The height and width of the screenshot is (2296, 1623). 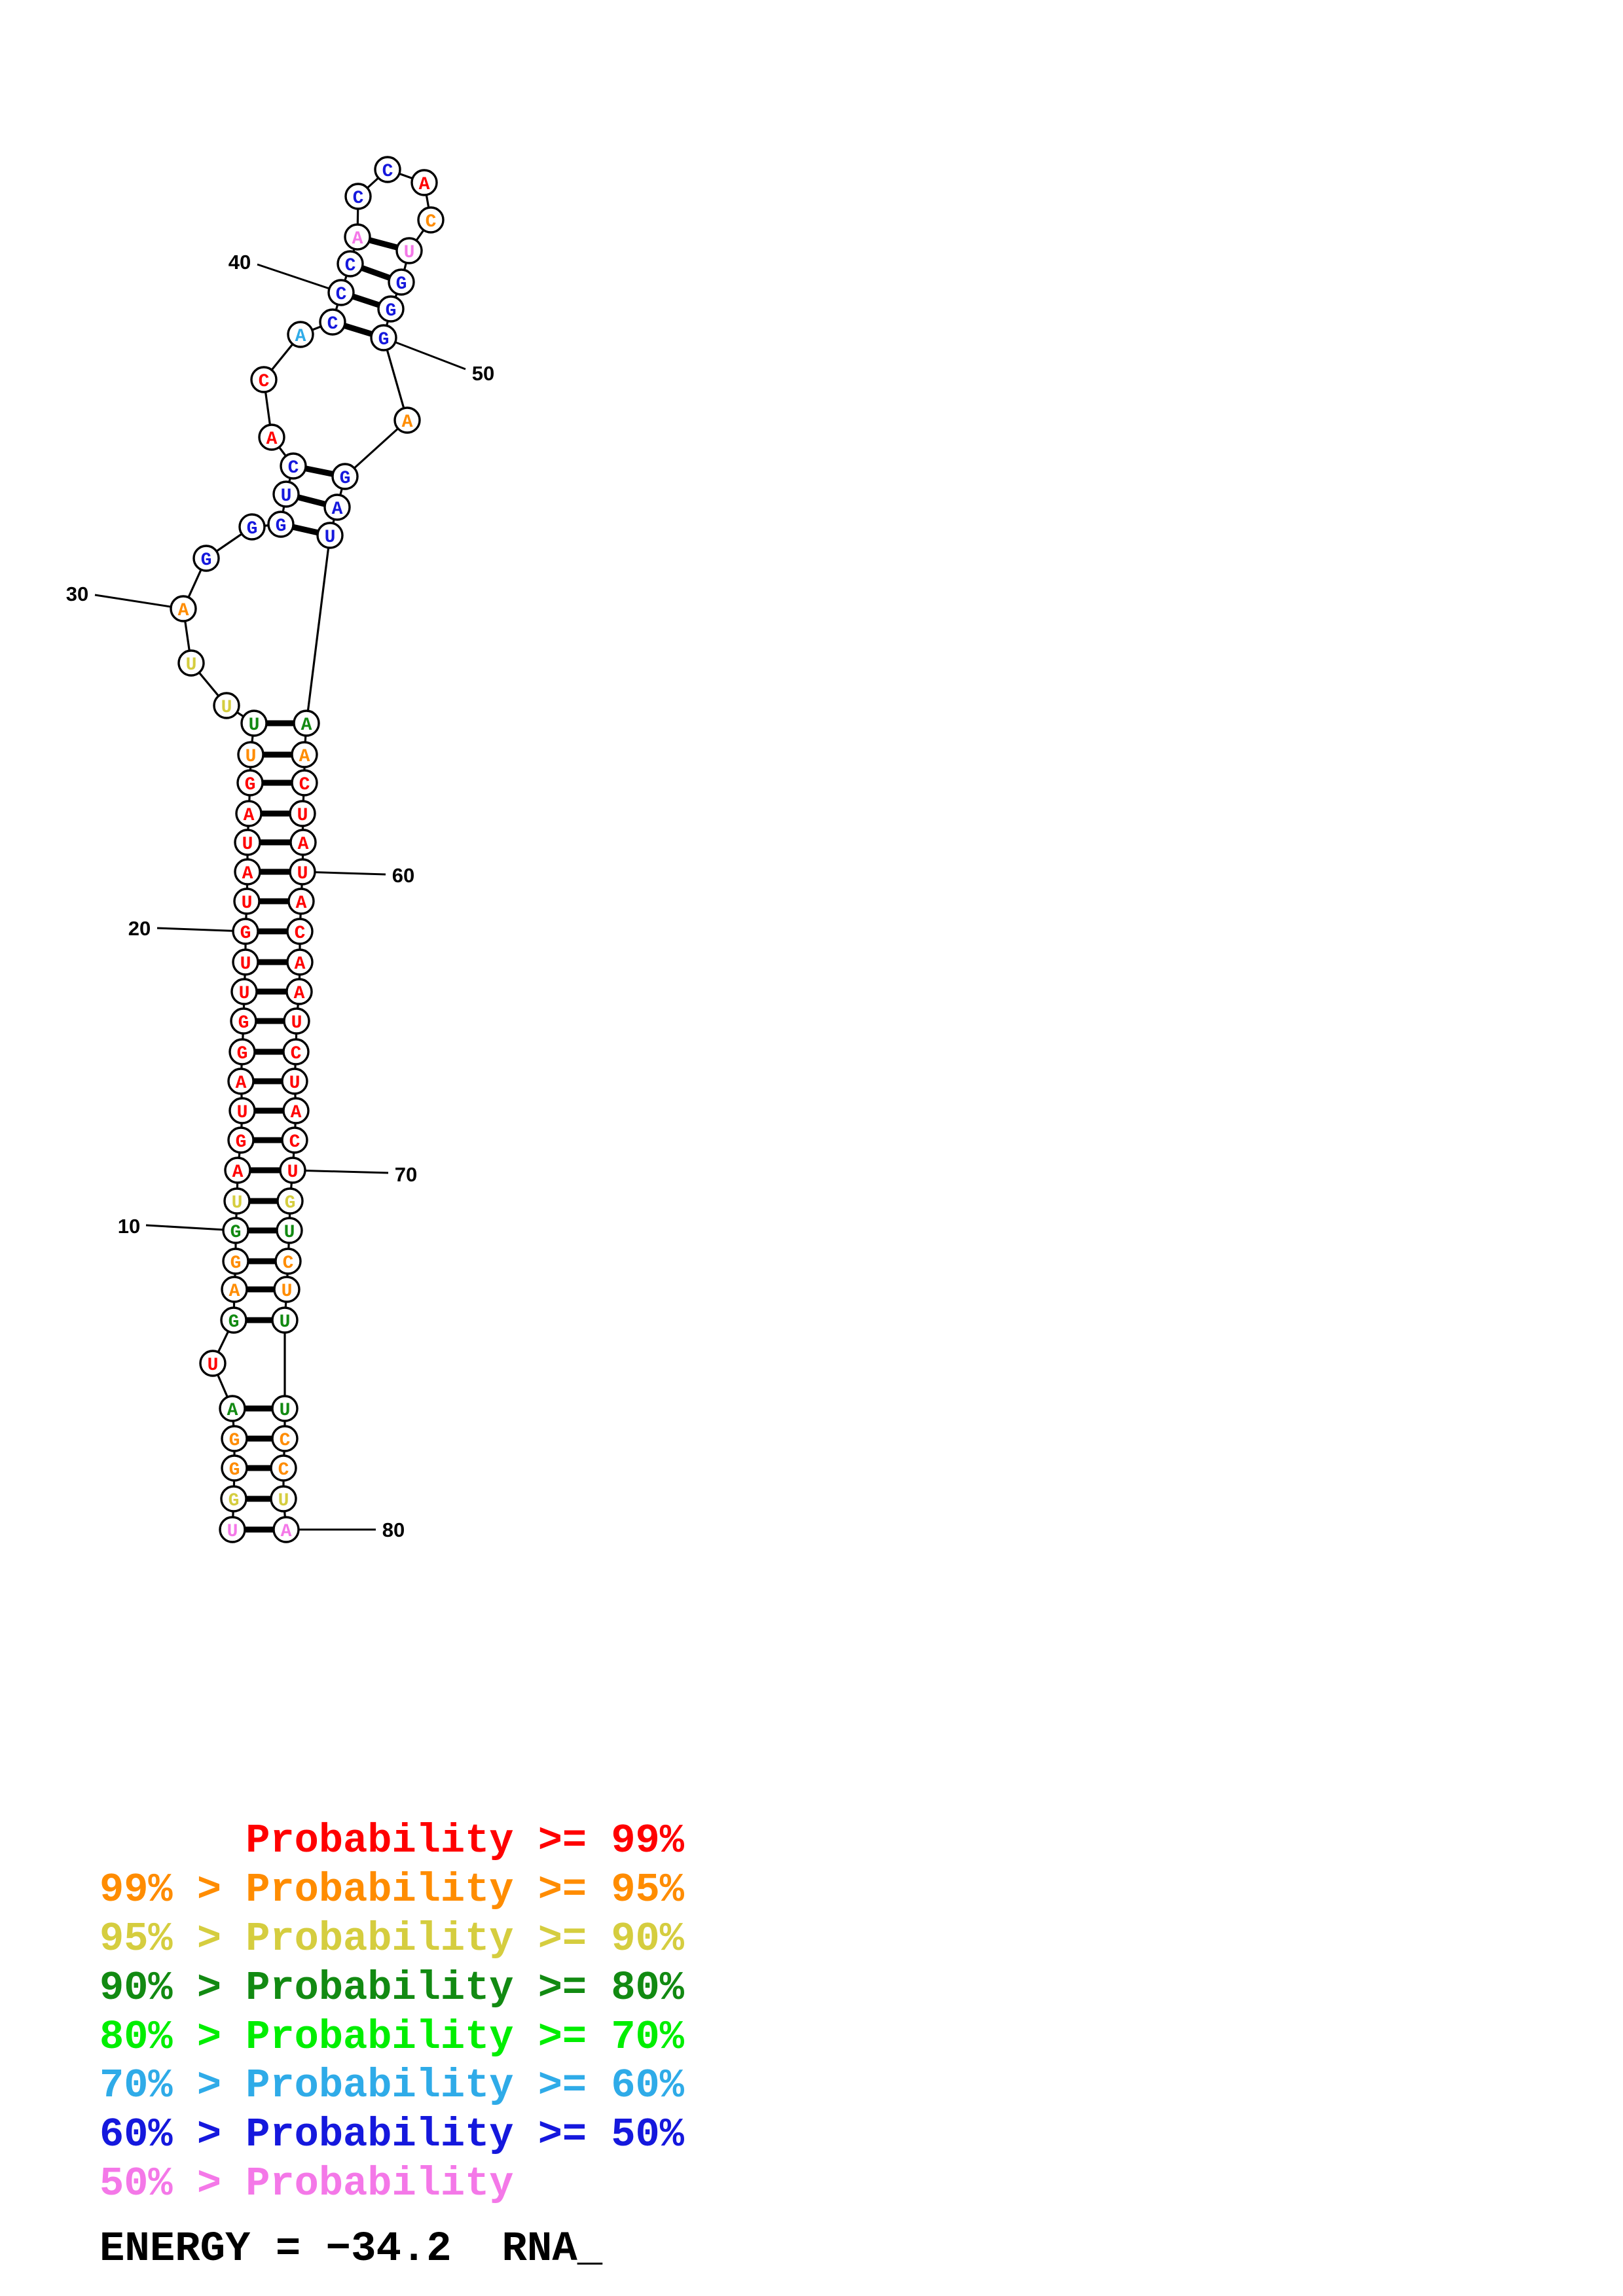 I want to click on legend-row: 60% > Probability >= 50%, so click(x=392, y=2134).